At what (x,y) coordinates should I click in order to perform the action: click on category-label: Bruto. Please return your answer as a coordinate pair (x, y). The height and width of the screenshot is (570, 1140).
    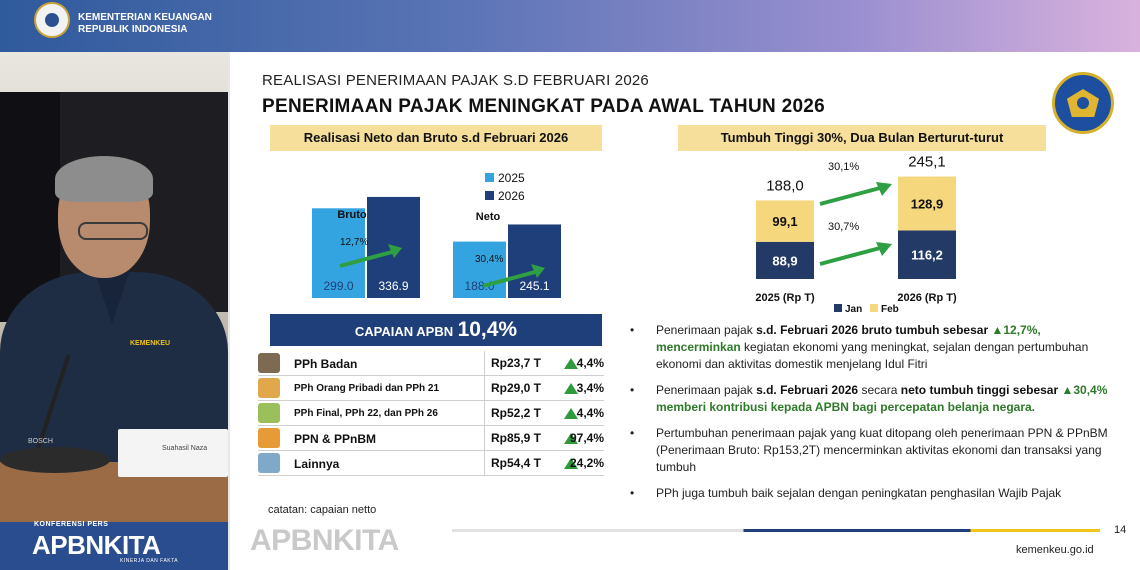
    Looking at the image, I should click on (352, 215).